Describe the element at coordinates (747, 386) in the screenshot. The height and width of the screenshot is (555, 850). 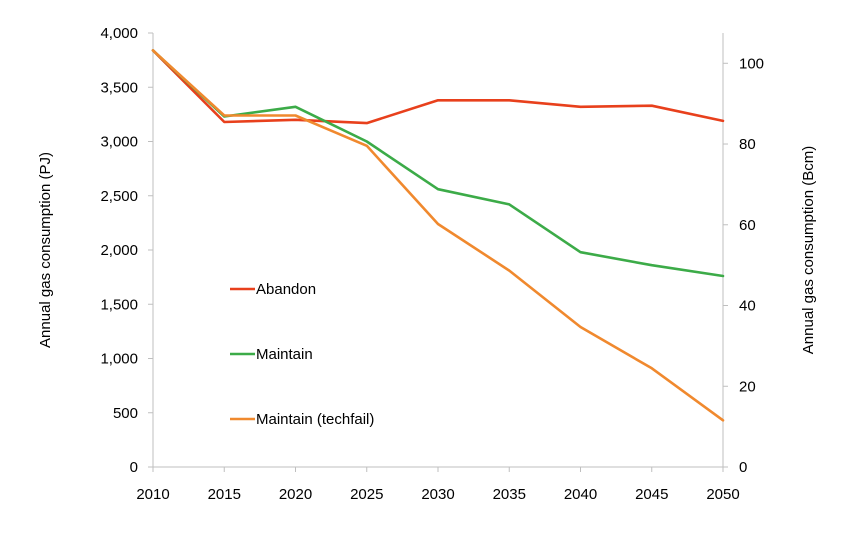
I see `right-y-tick-label: 20` at that location.